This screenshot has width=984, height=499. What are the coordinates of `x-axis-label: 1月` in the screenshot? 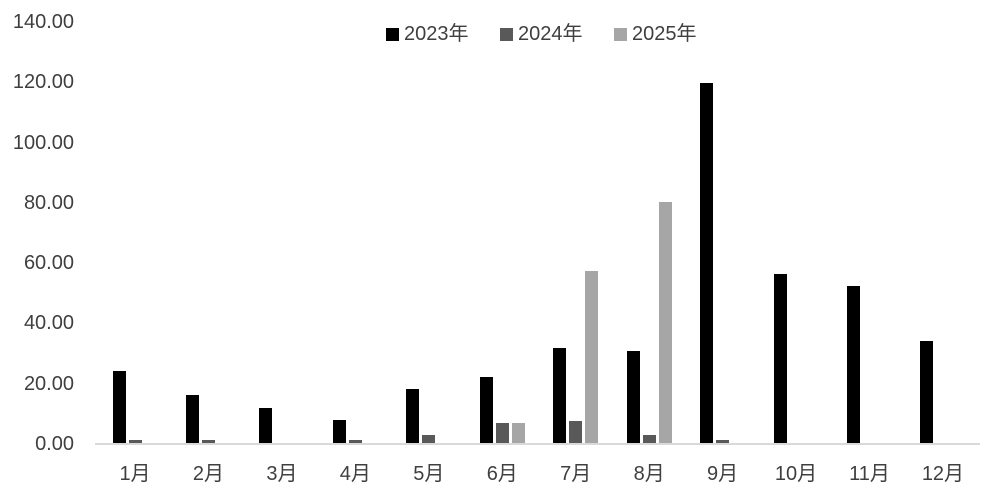 It's located at (135, 474).